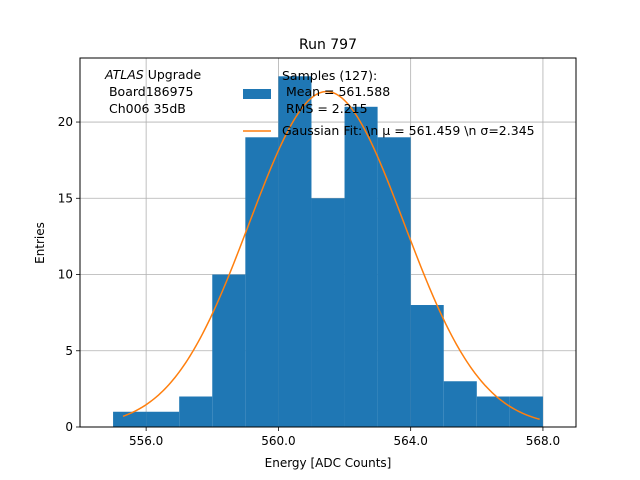  I want to click on annotation-line-1: ATLAS Upgrade, so click(152, 74).